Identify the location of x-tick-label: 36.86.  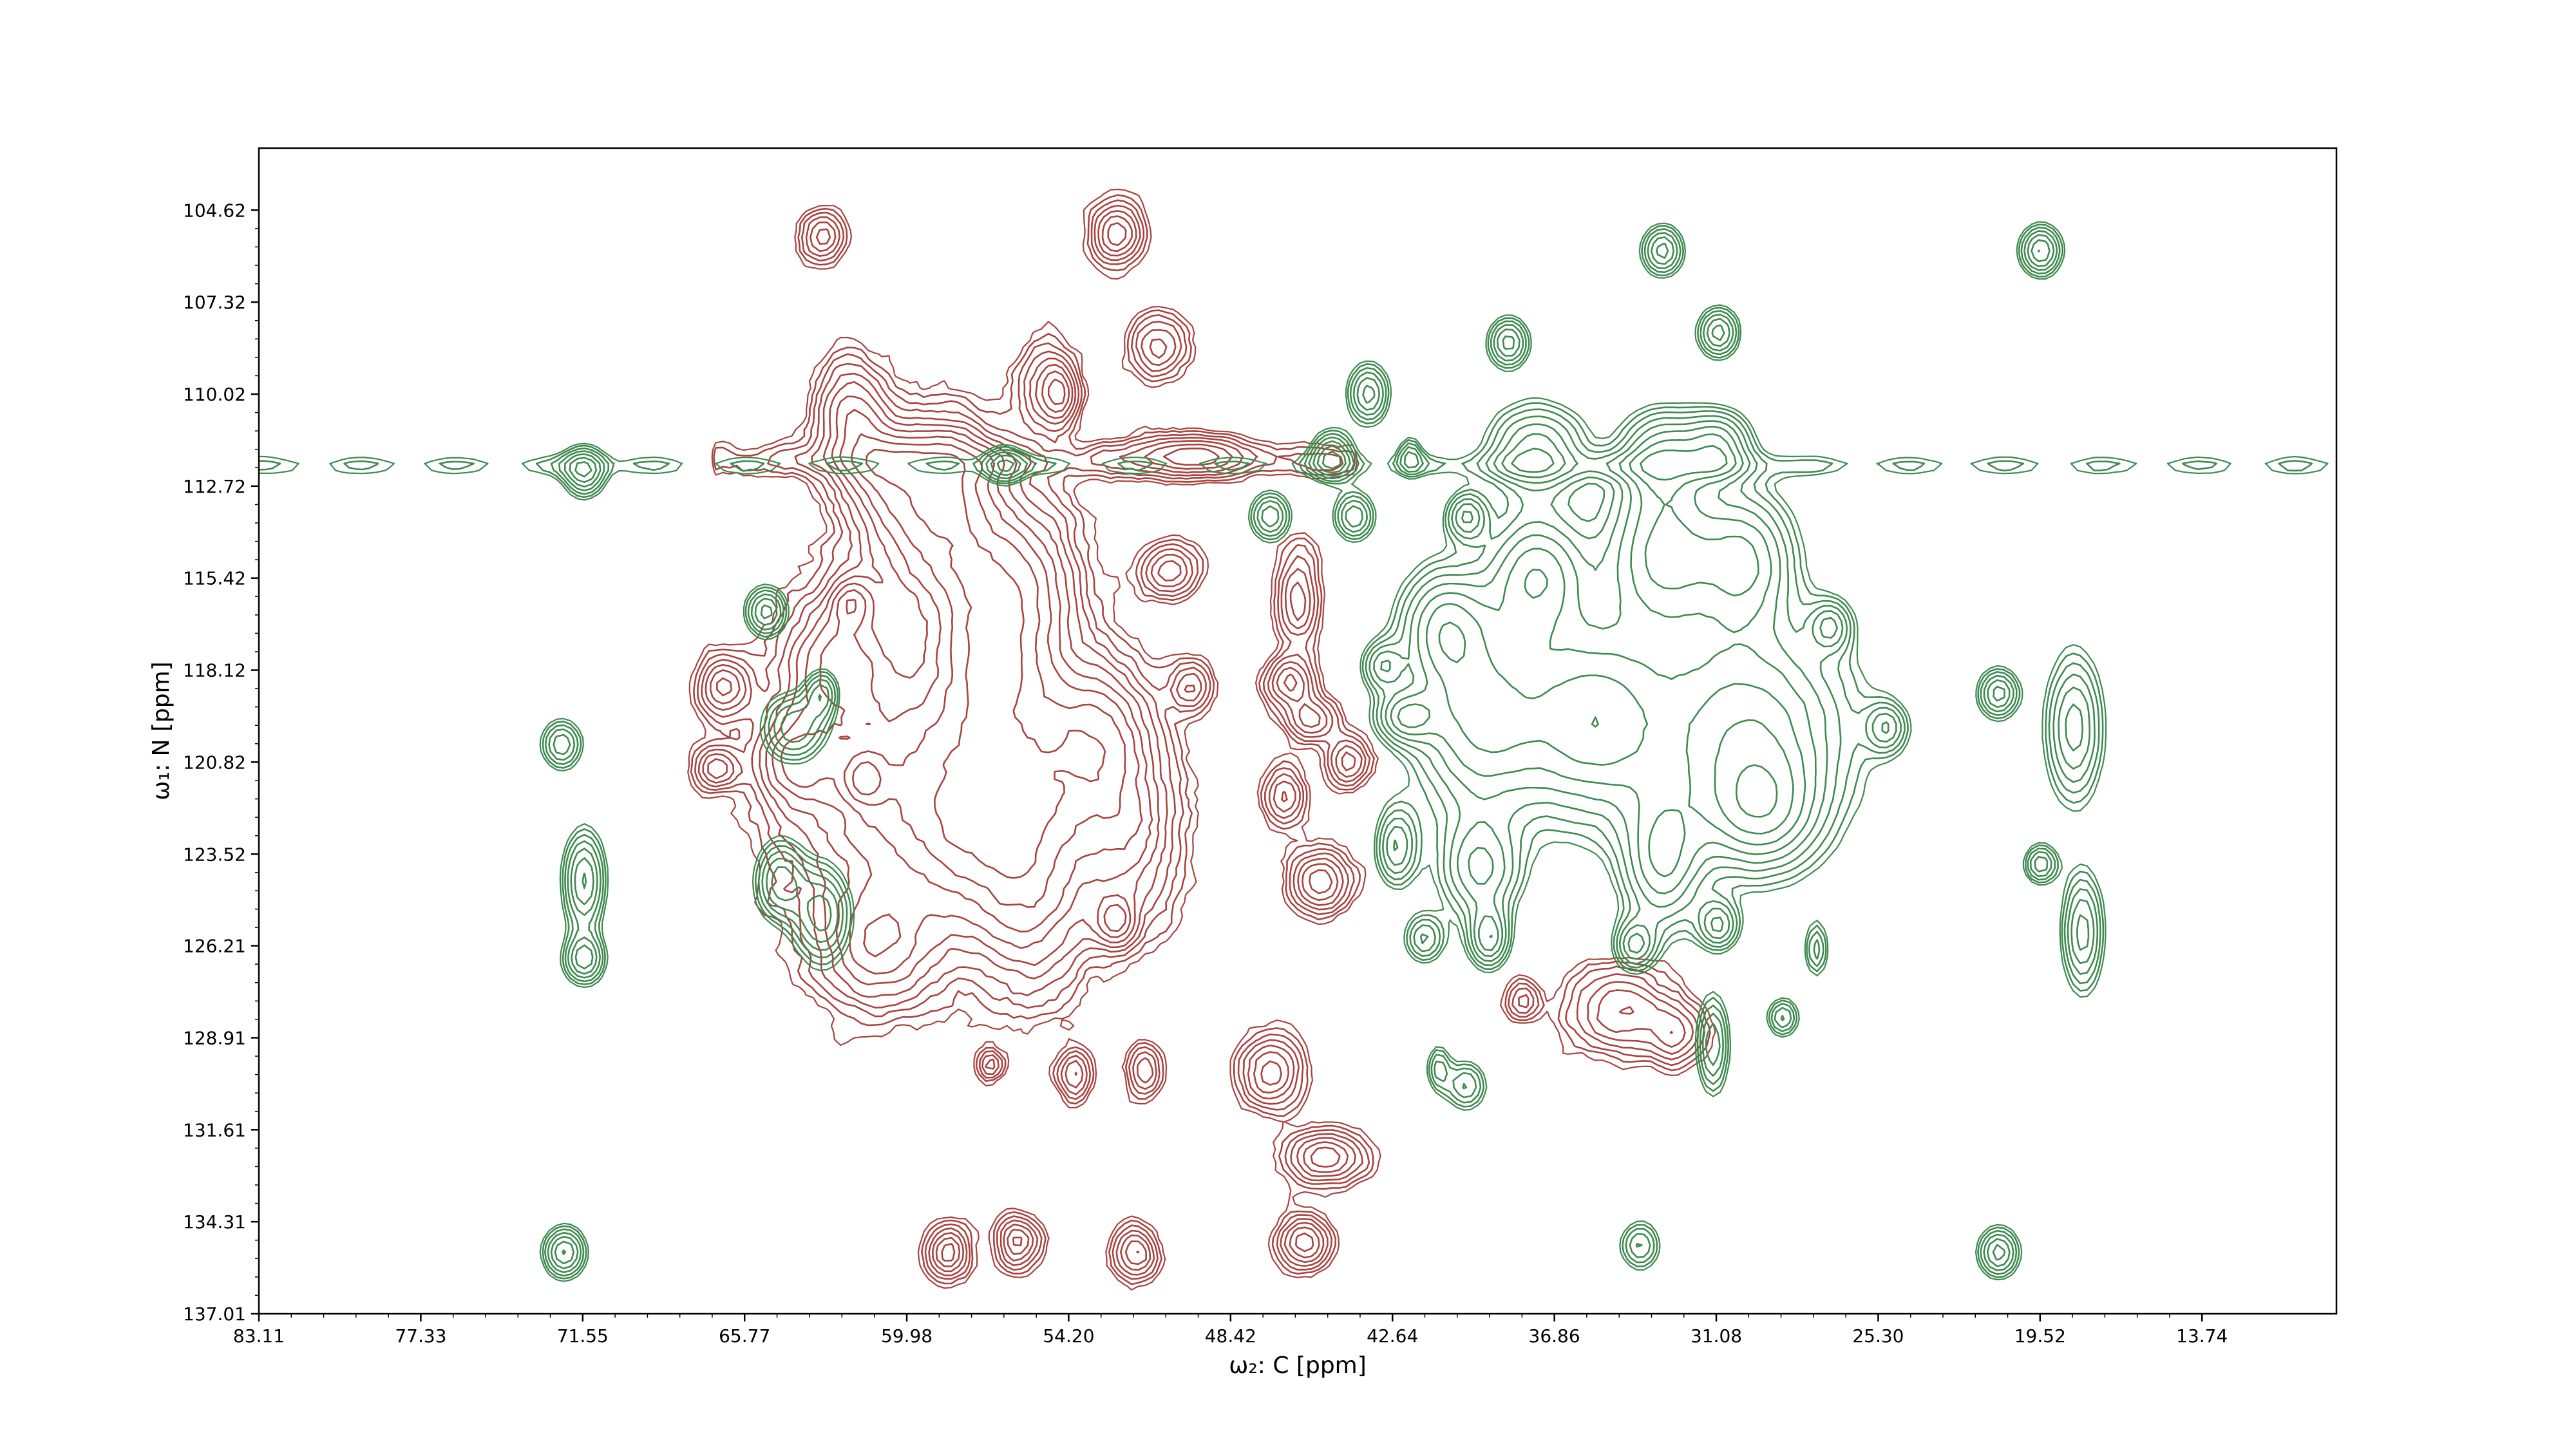
(1554, 1336).